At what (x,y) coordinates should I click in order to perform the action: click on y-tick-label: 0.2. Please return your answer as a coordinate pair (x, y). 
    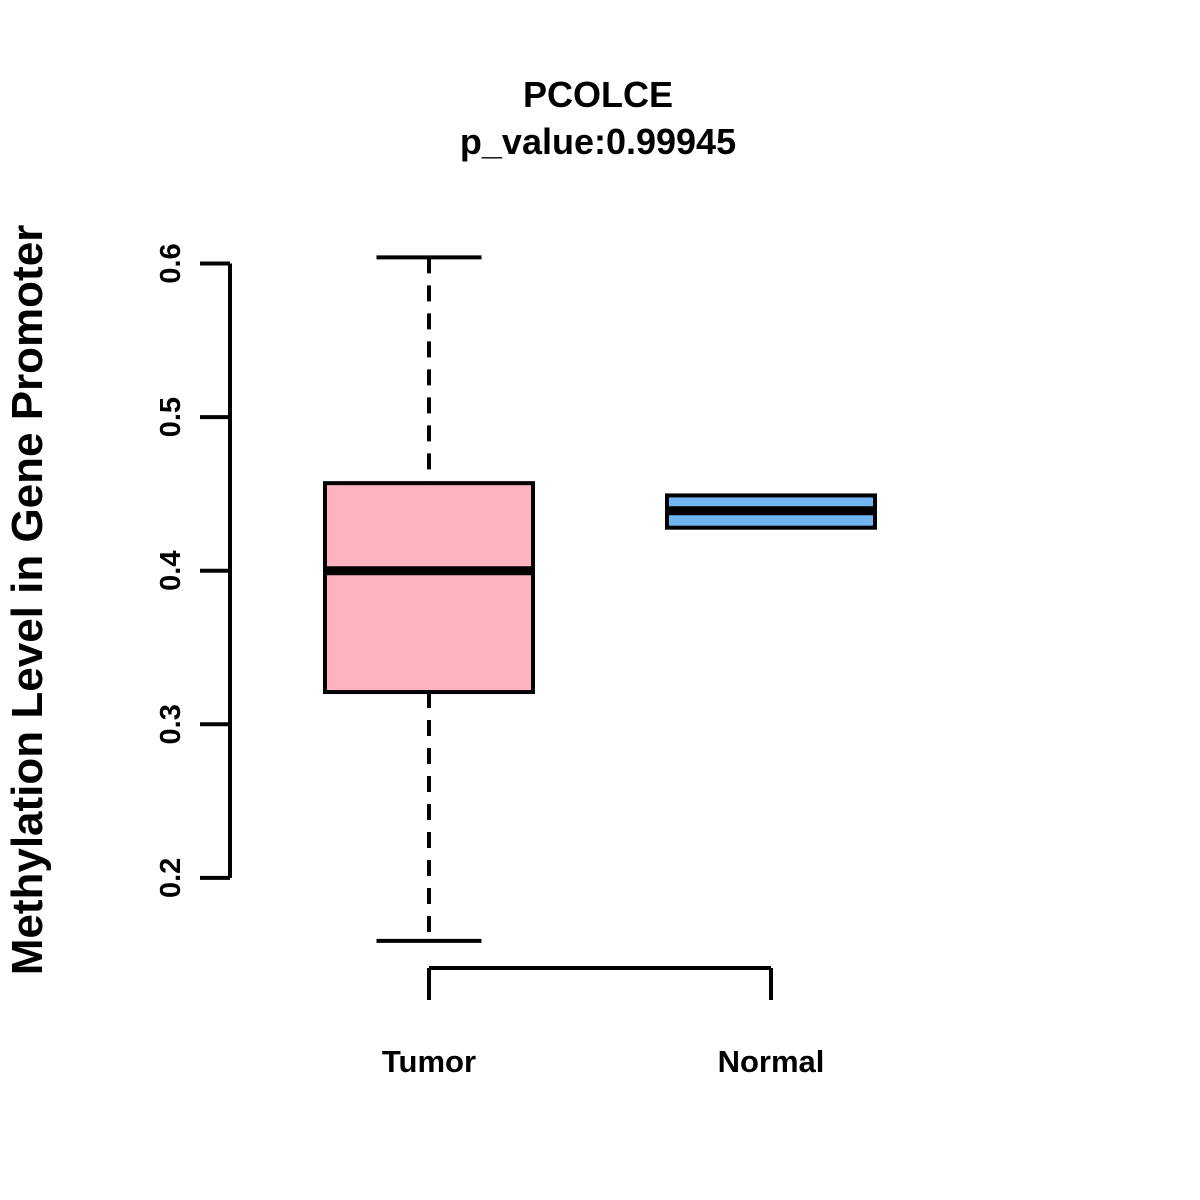
    Looking at the image, I should click on (171, 878).